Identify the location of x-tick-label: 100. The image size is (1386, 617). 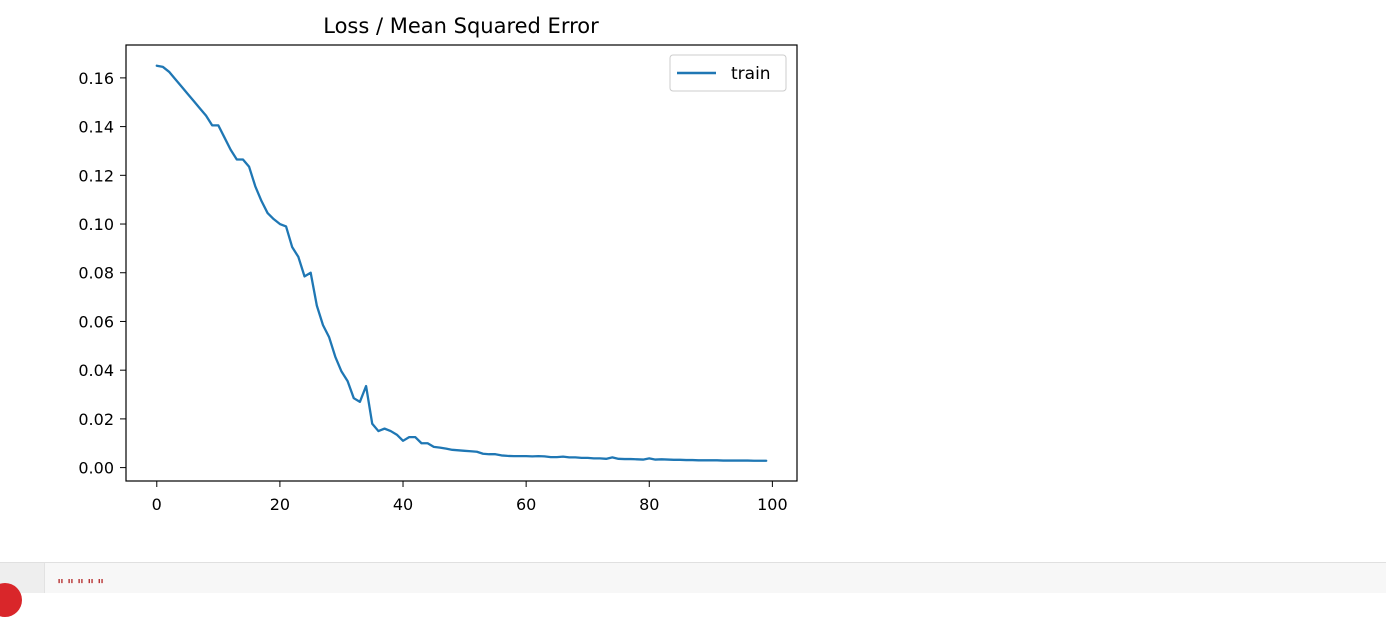
(772, 504).